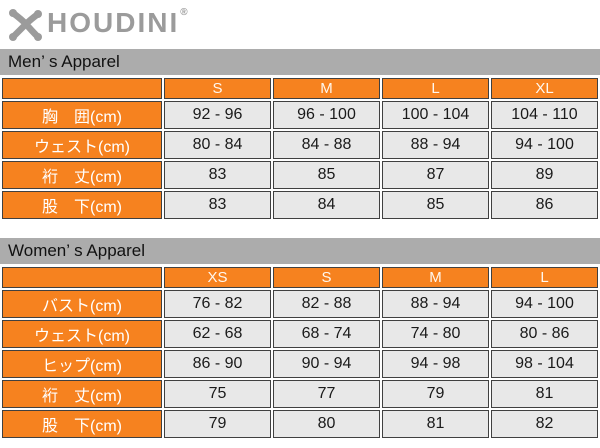 Image resolution: width=600 pixels, height=448 pixels. I want to click on value-cell: 82, so click(544, 424).